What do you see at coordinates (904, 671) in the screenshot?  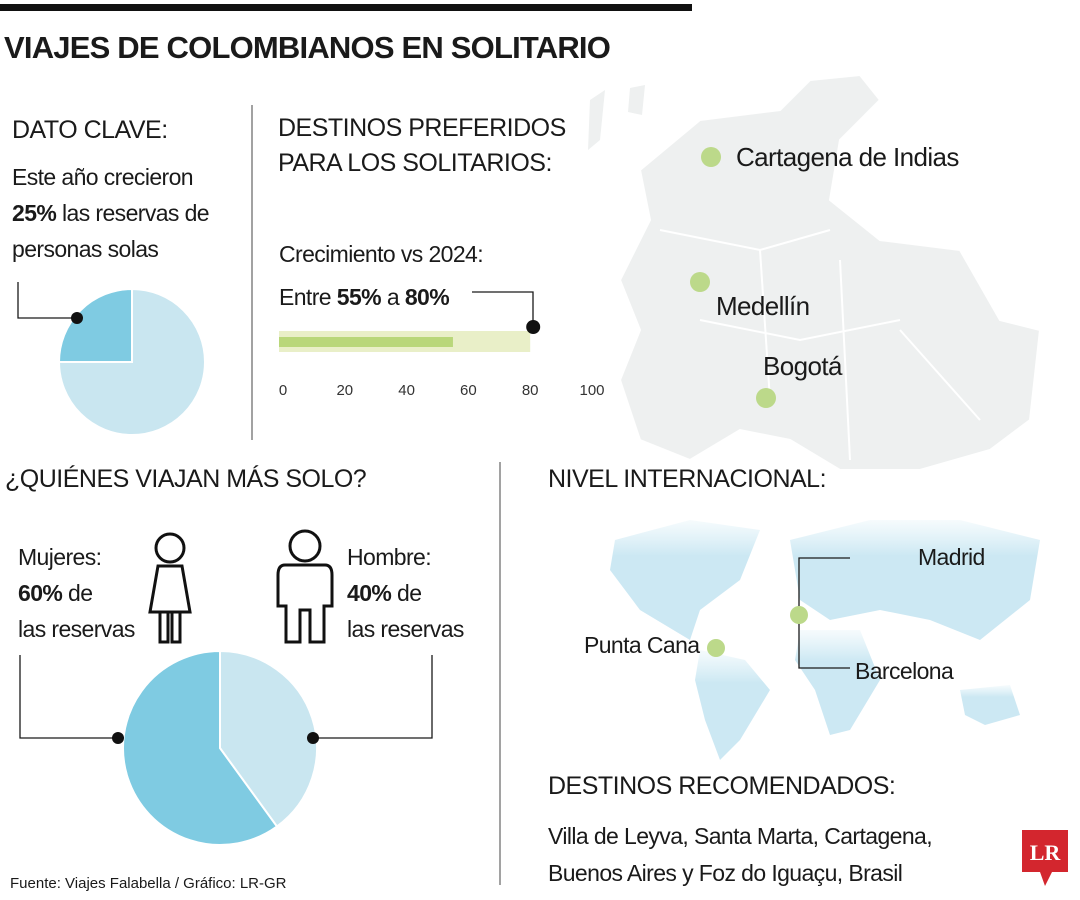 I see `city-label: Barcelona` at bounding box center [904, 671].